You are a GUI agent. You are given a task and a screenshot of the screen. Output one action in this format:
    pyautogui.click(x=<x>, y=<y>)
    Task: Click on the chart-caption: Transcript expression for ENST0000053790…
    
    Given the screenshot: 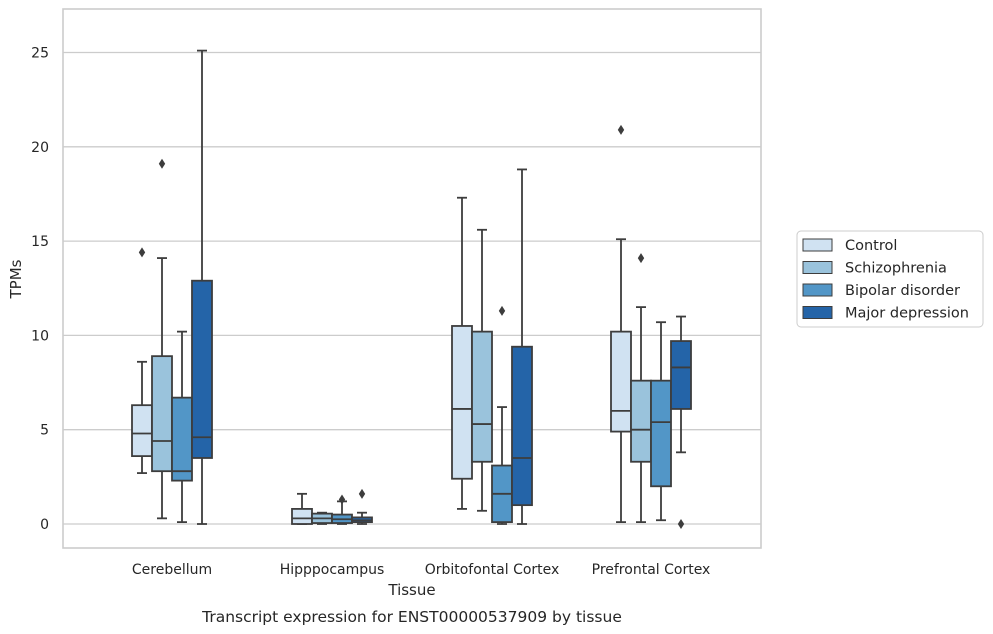 What is the action you would take?
    pyautogui.click(x=411, y=617)
    